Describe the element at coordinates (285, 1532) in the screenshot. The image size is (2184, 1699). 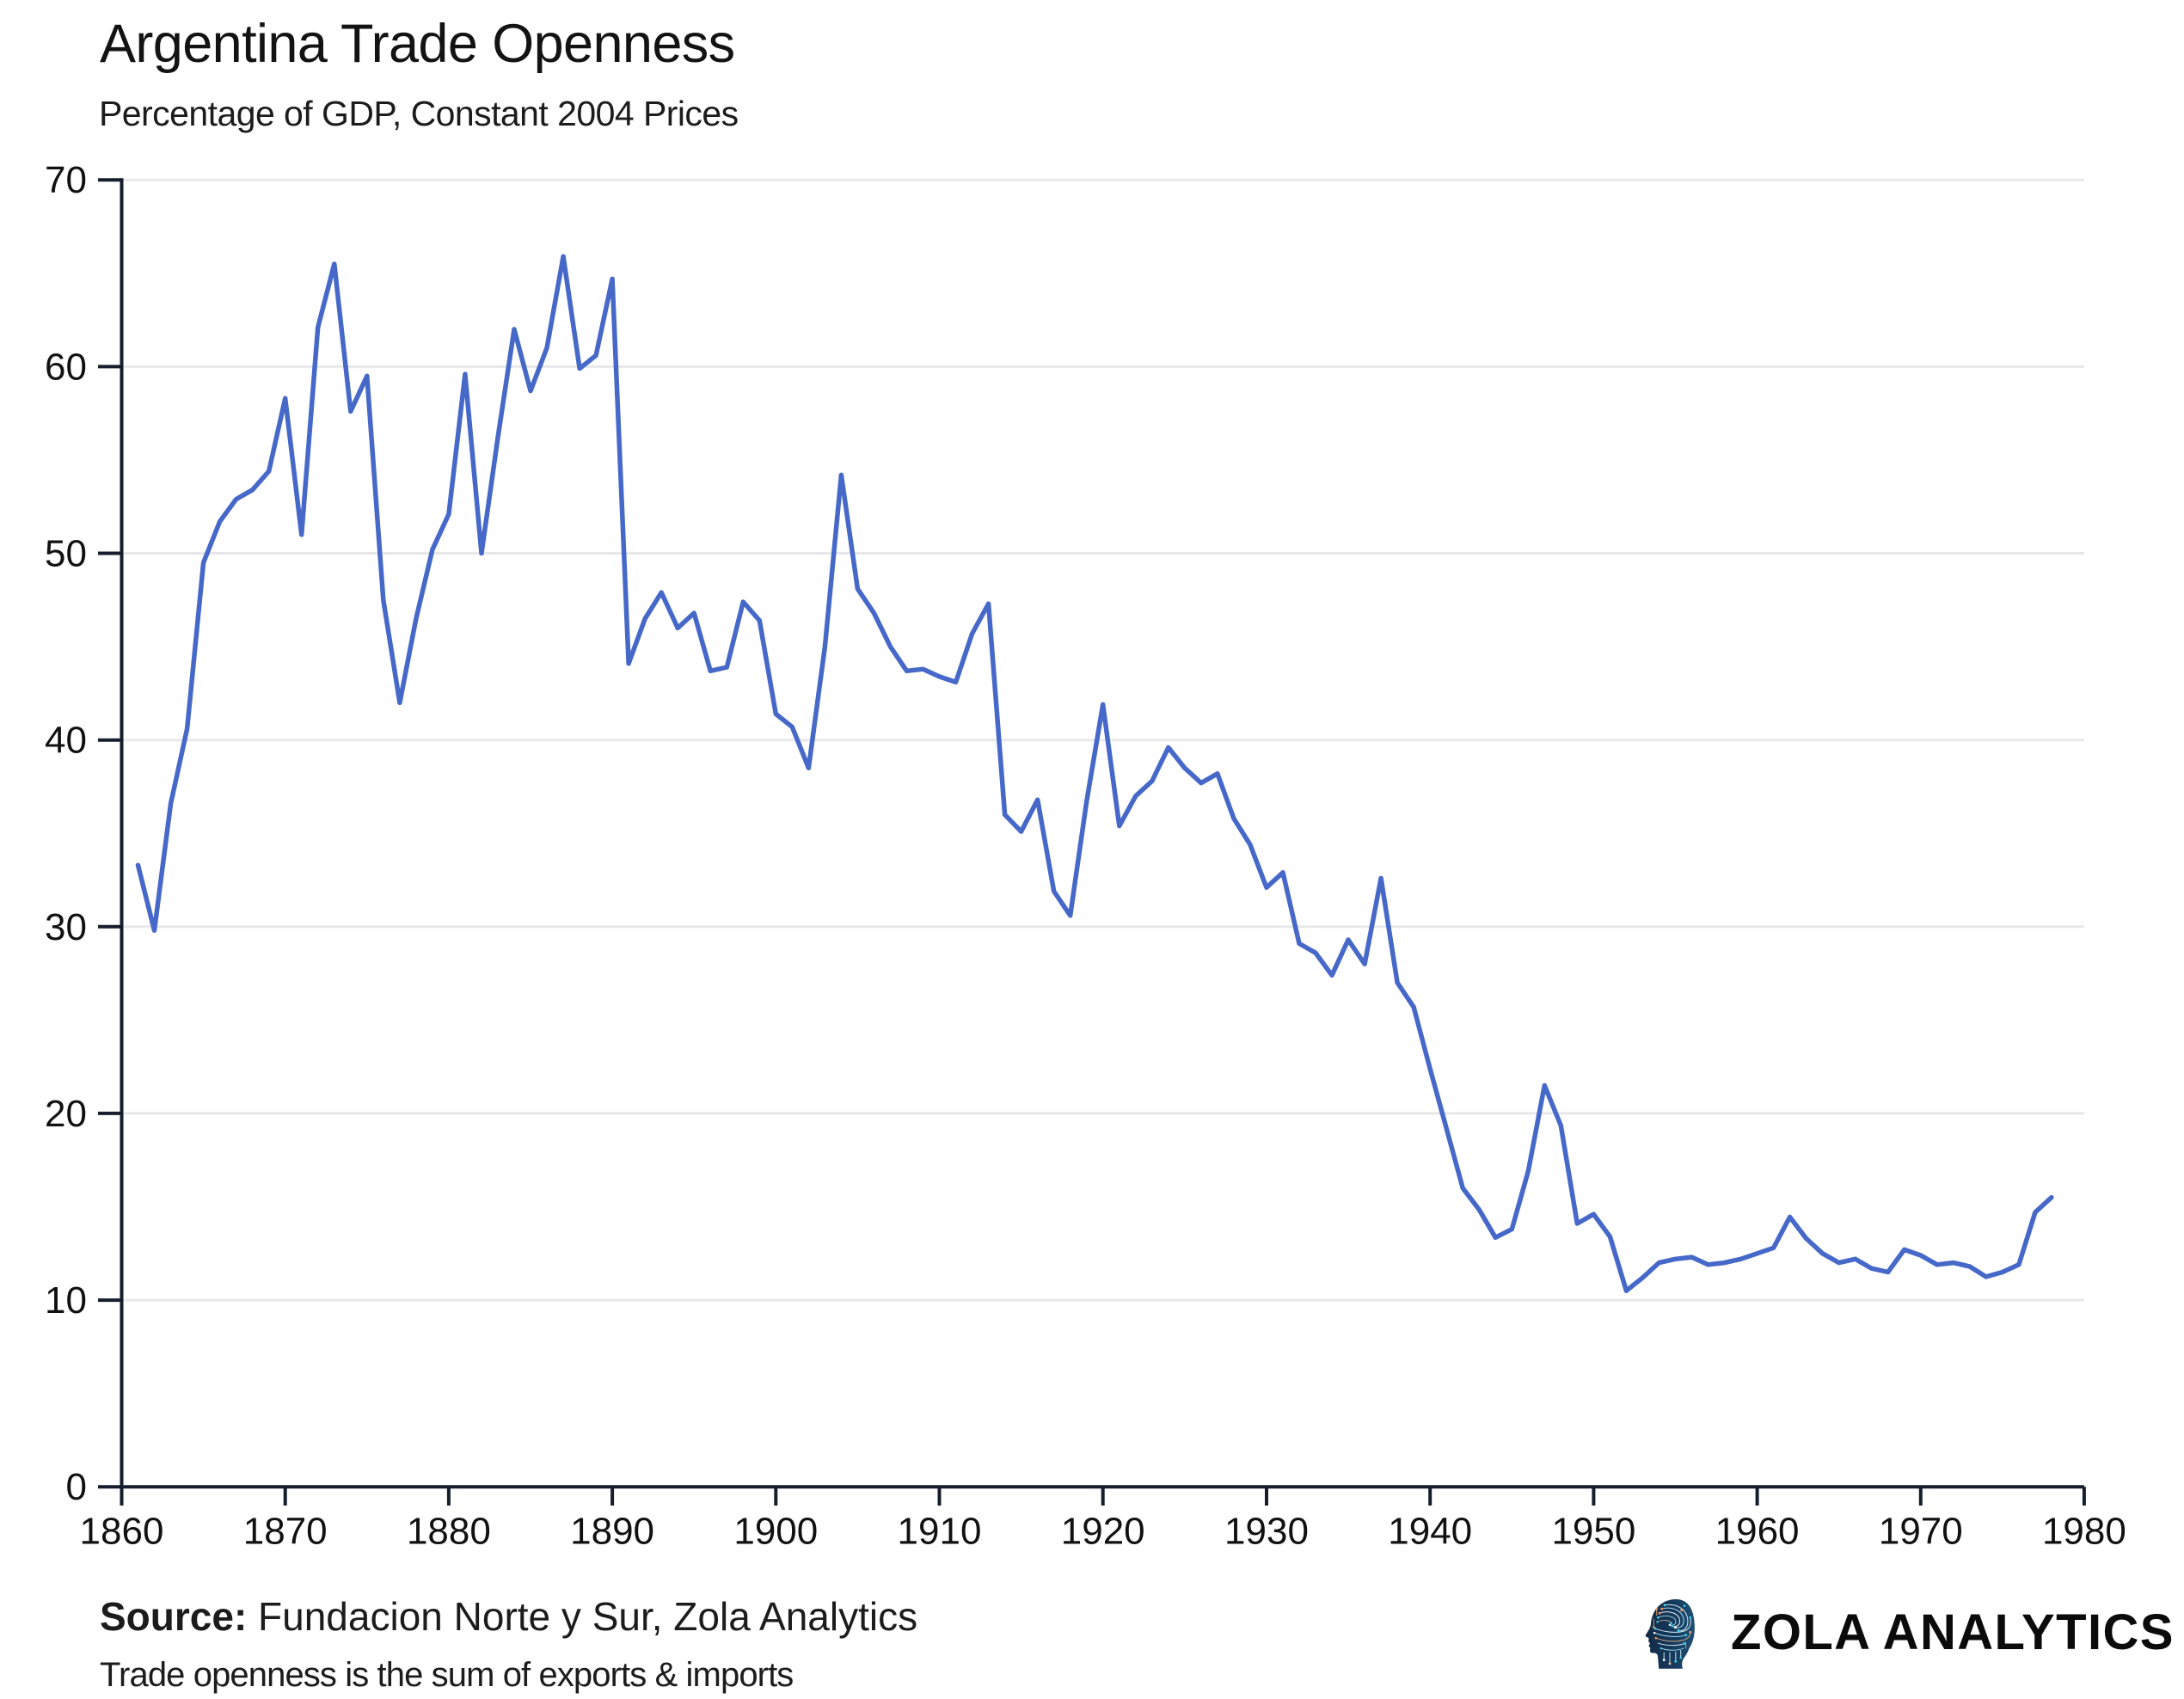
I see `svg-text: 1870` at that location.